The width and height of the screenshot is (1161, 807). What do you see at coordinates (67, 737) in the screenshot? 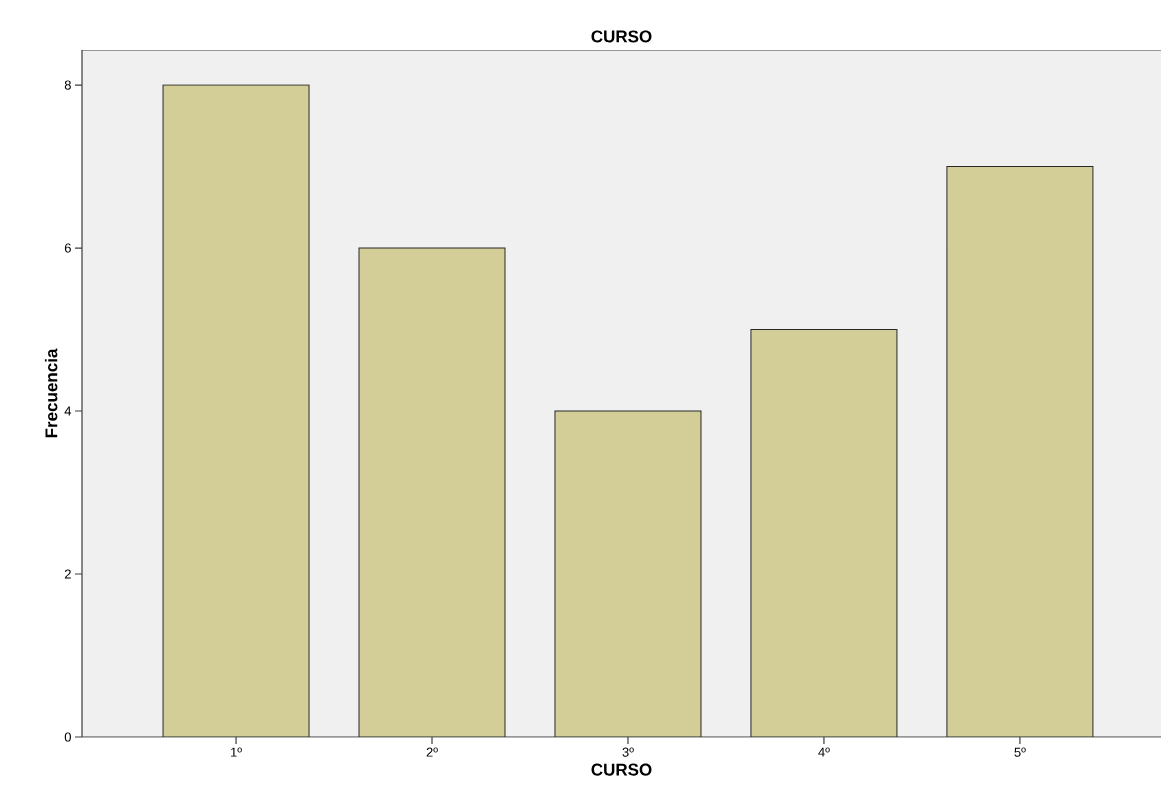
I see `y-tick-label: 0` at bounding box center [67, 737].